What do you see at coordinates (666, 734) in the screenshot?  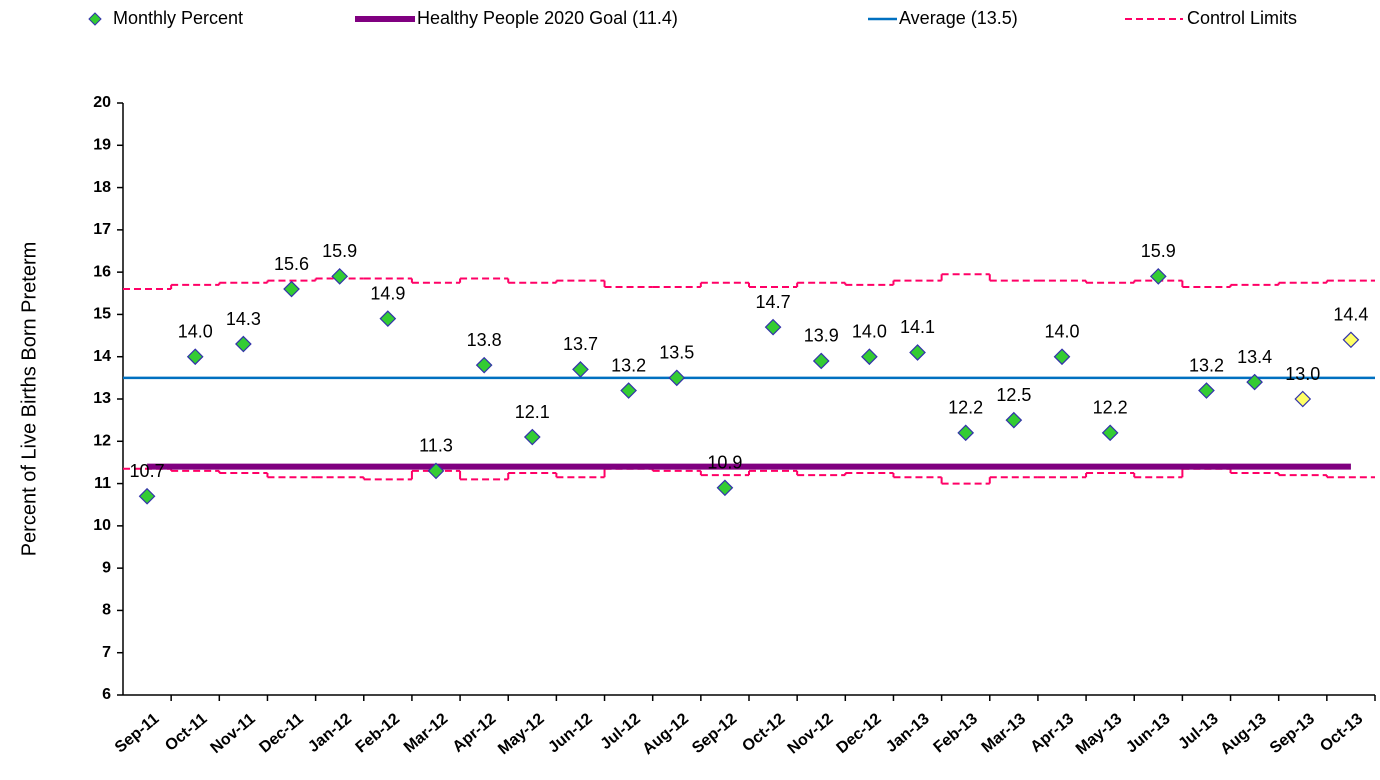 I see `x-tick-label: Aug-12` at bounding box center [666, 734].